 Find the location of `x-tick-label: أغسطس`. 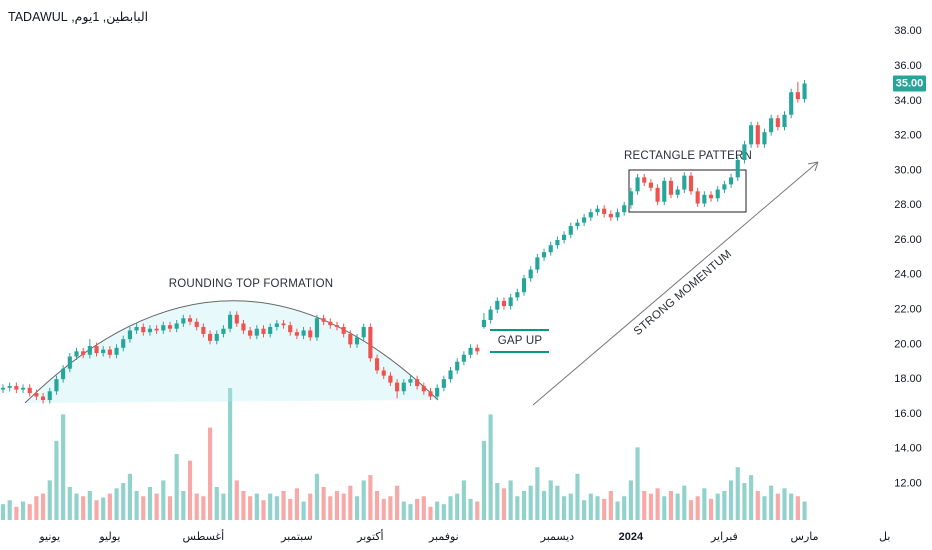

x-tick-label: أغسطس is located at coordinates (204, 536).